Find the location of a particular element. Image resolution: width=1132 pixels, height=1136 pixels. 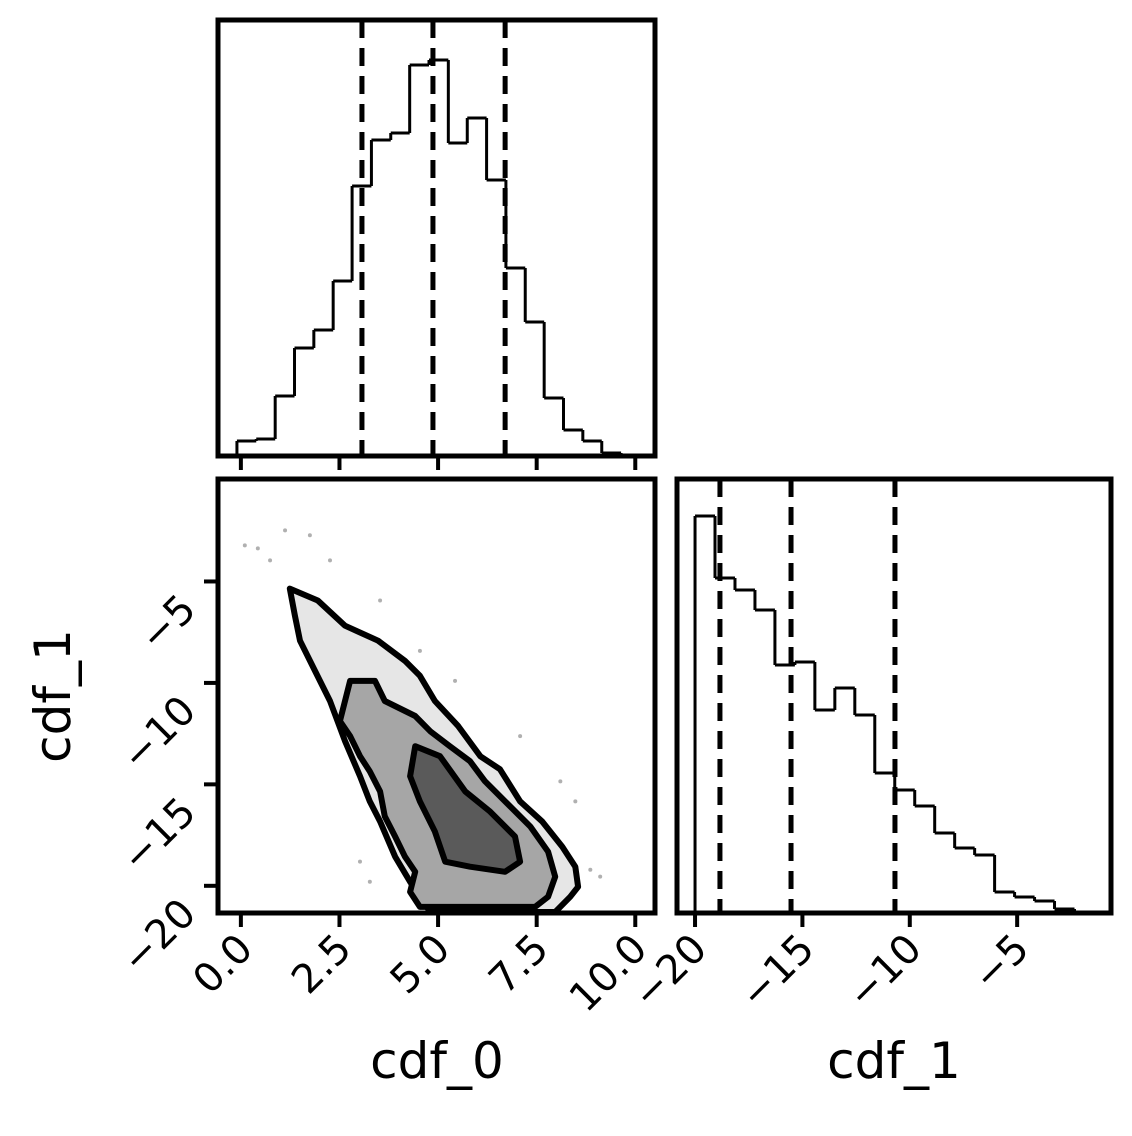

x-axis-label: cdf_1 is located at coordinates (894, 1061).